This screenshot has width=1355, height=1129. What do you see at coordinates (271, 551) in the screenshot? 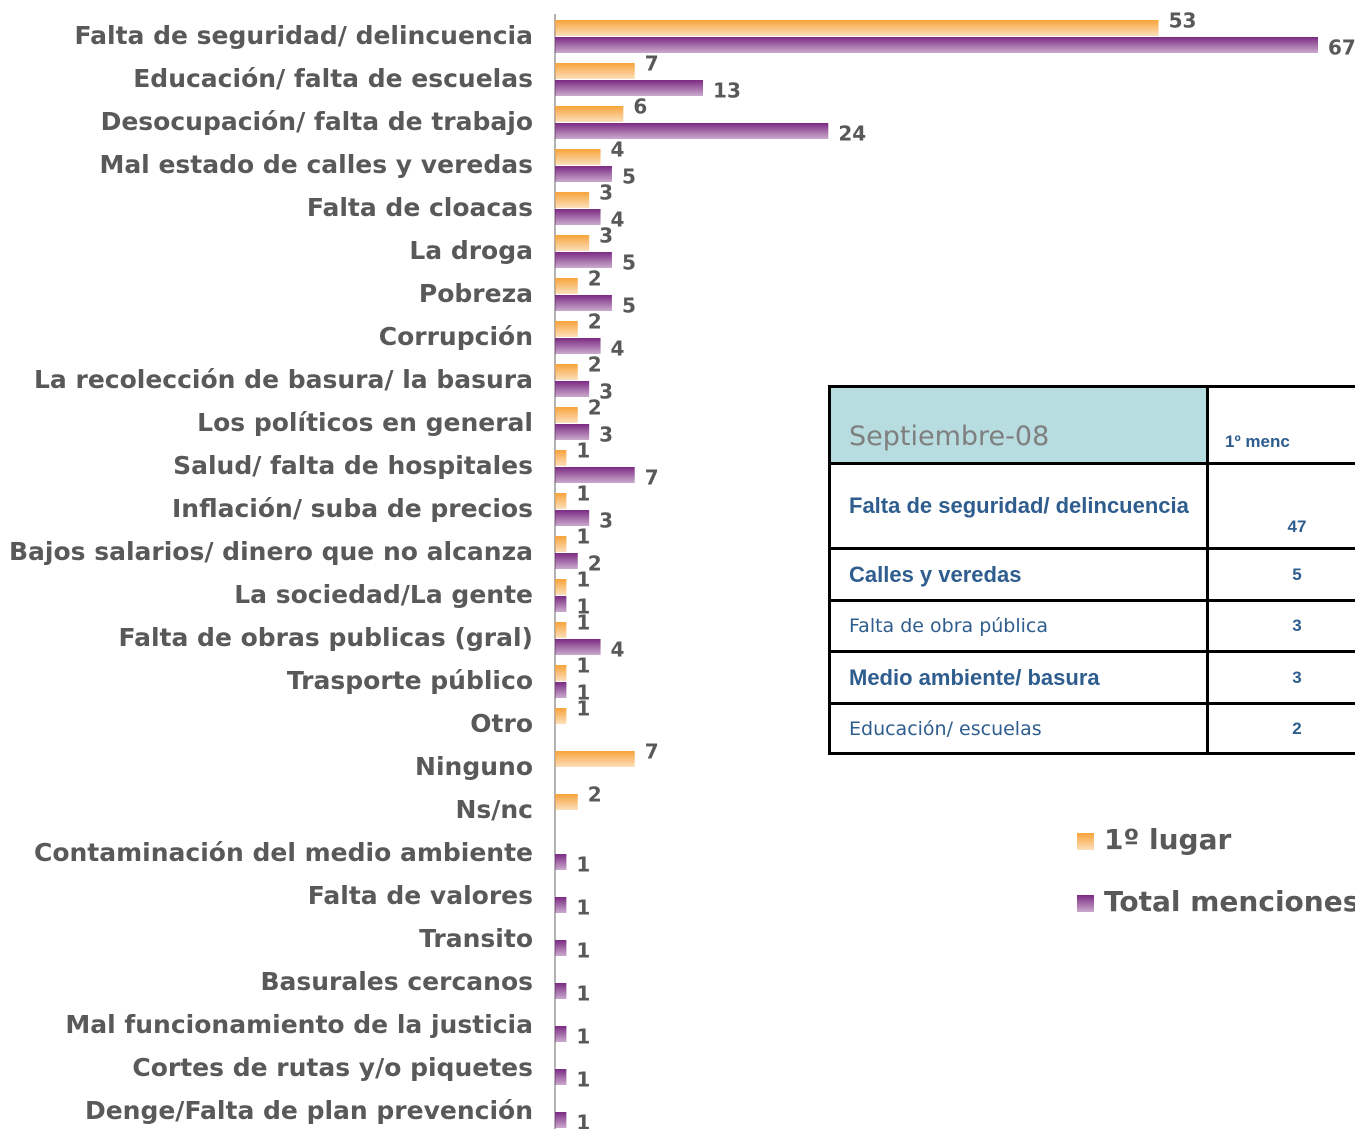
I see `category-label: Bajos salarios/ dinero que no alcanza` at bounding box center [271, 551].